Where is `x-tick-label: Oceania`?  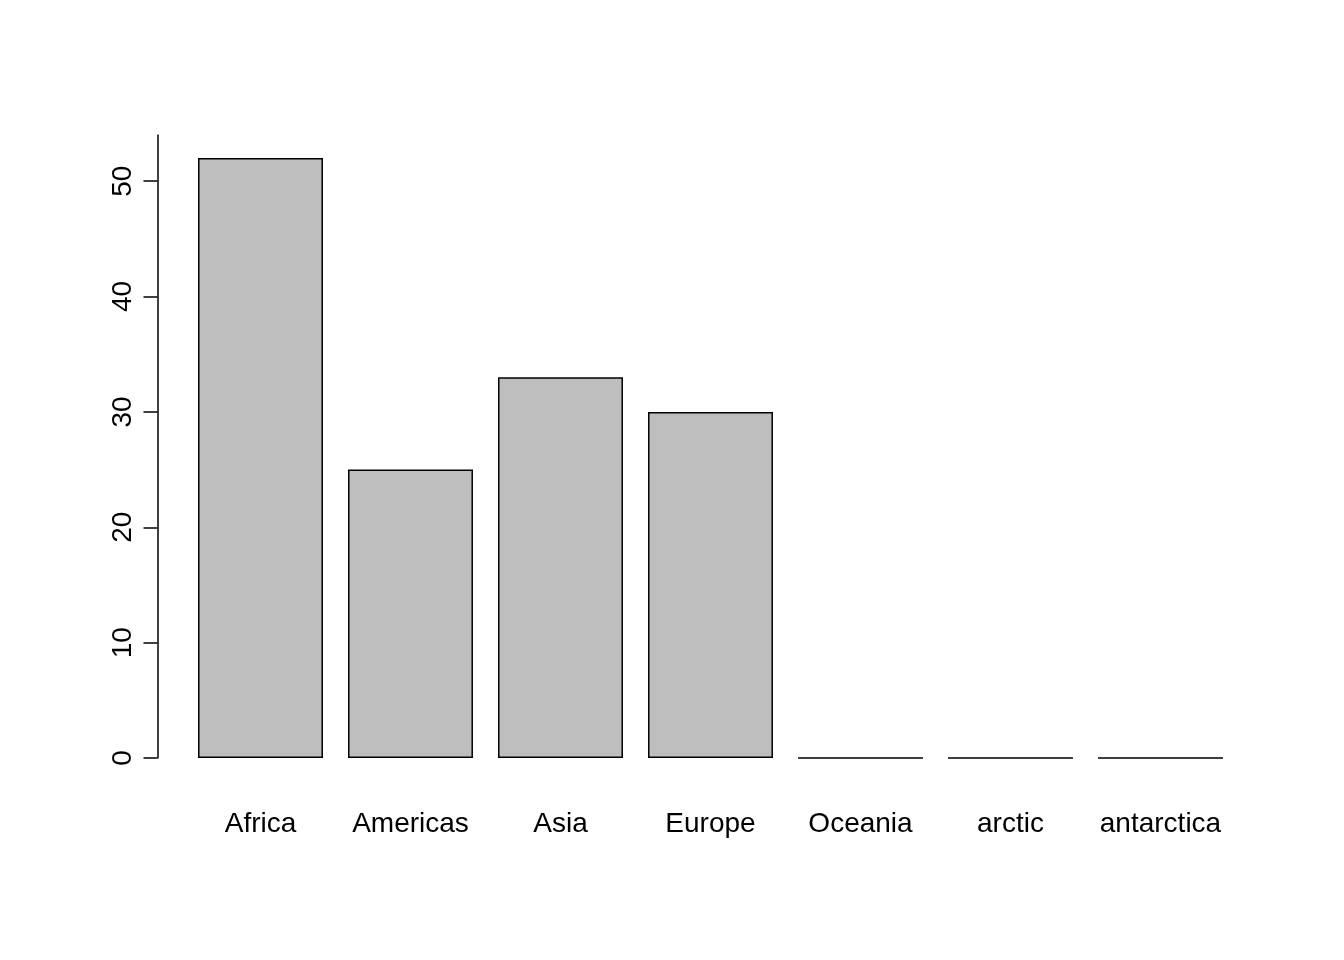
x-tick-label: Oceania is located at coordinates (861, 822).